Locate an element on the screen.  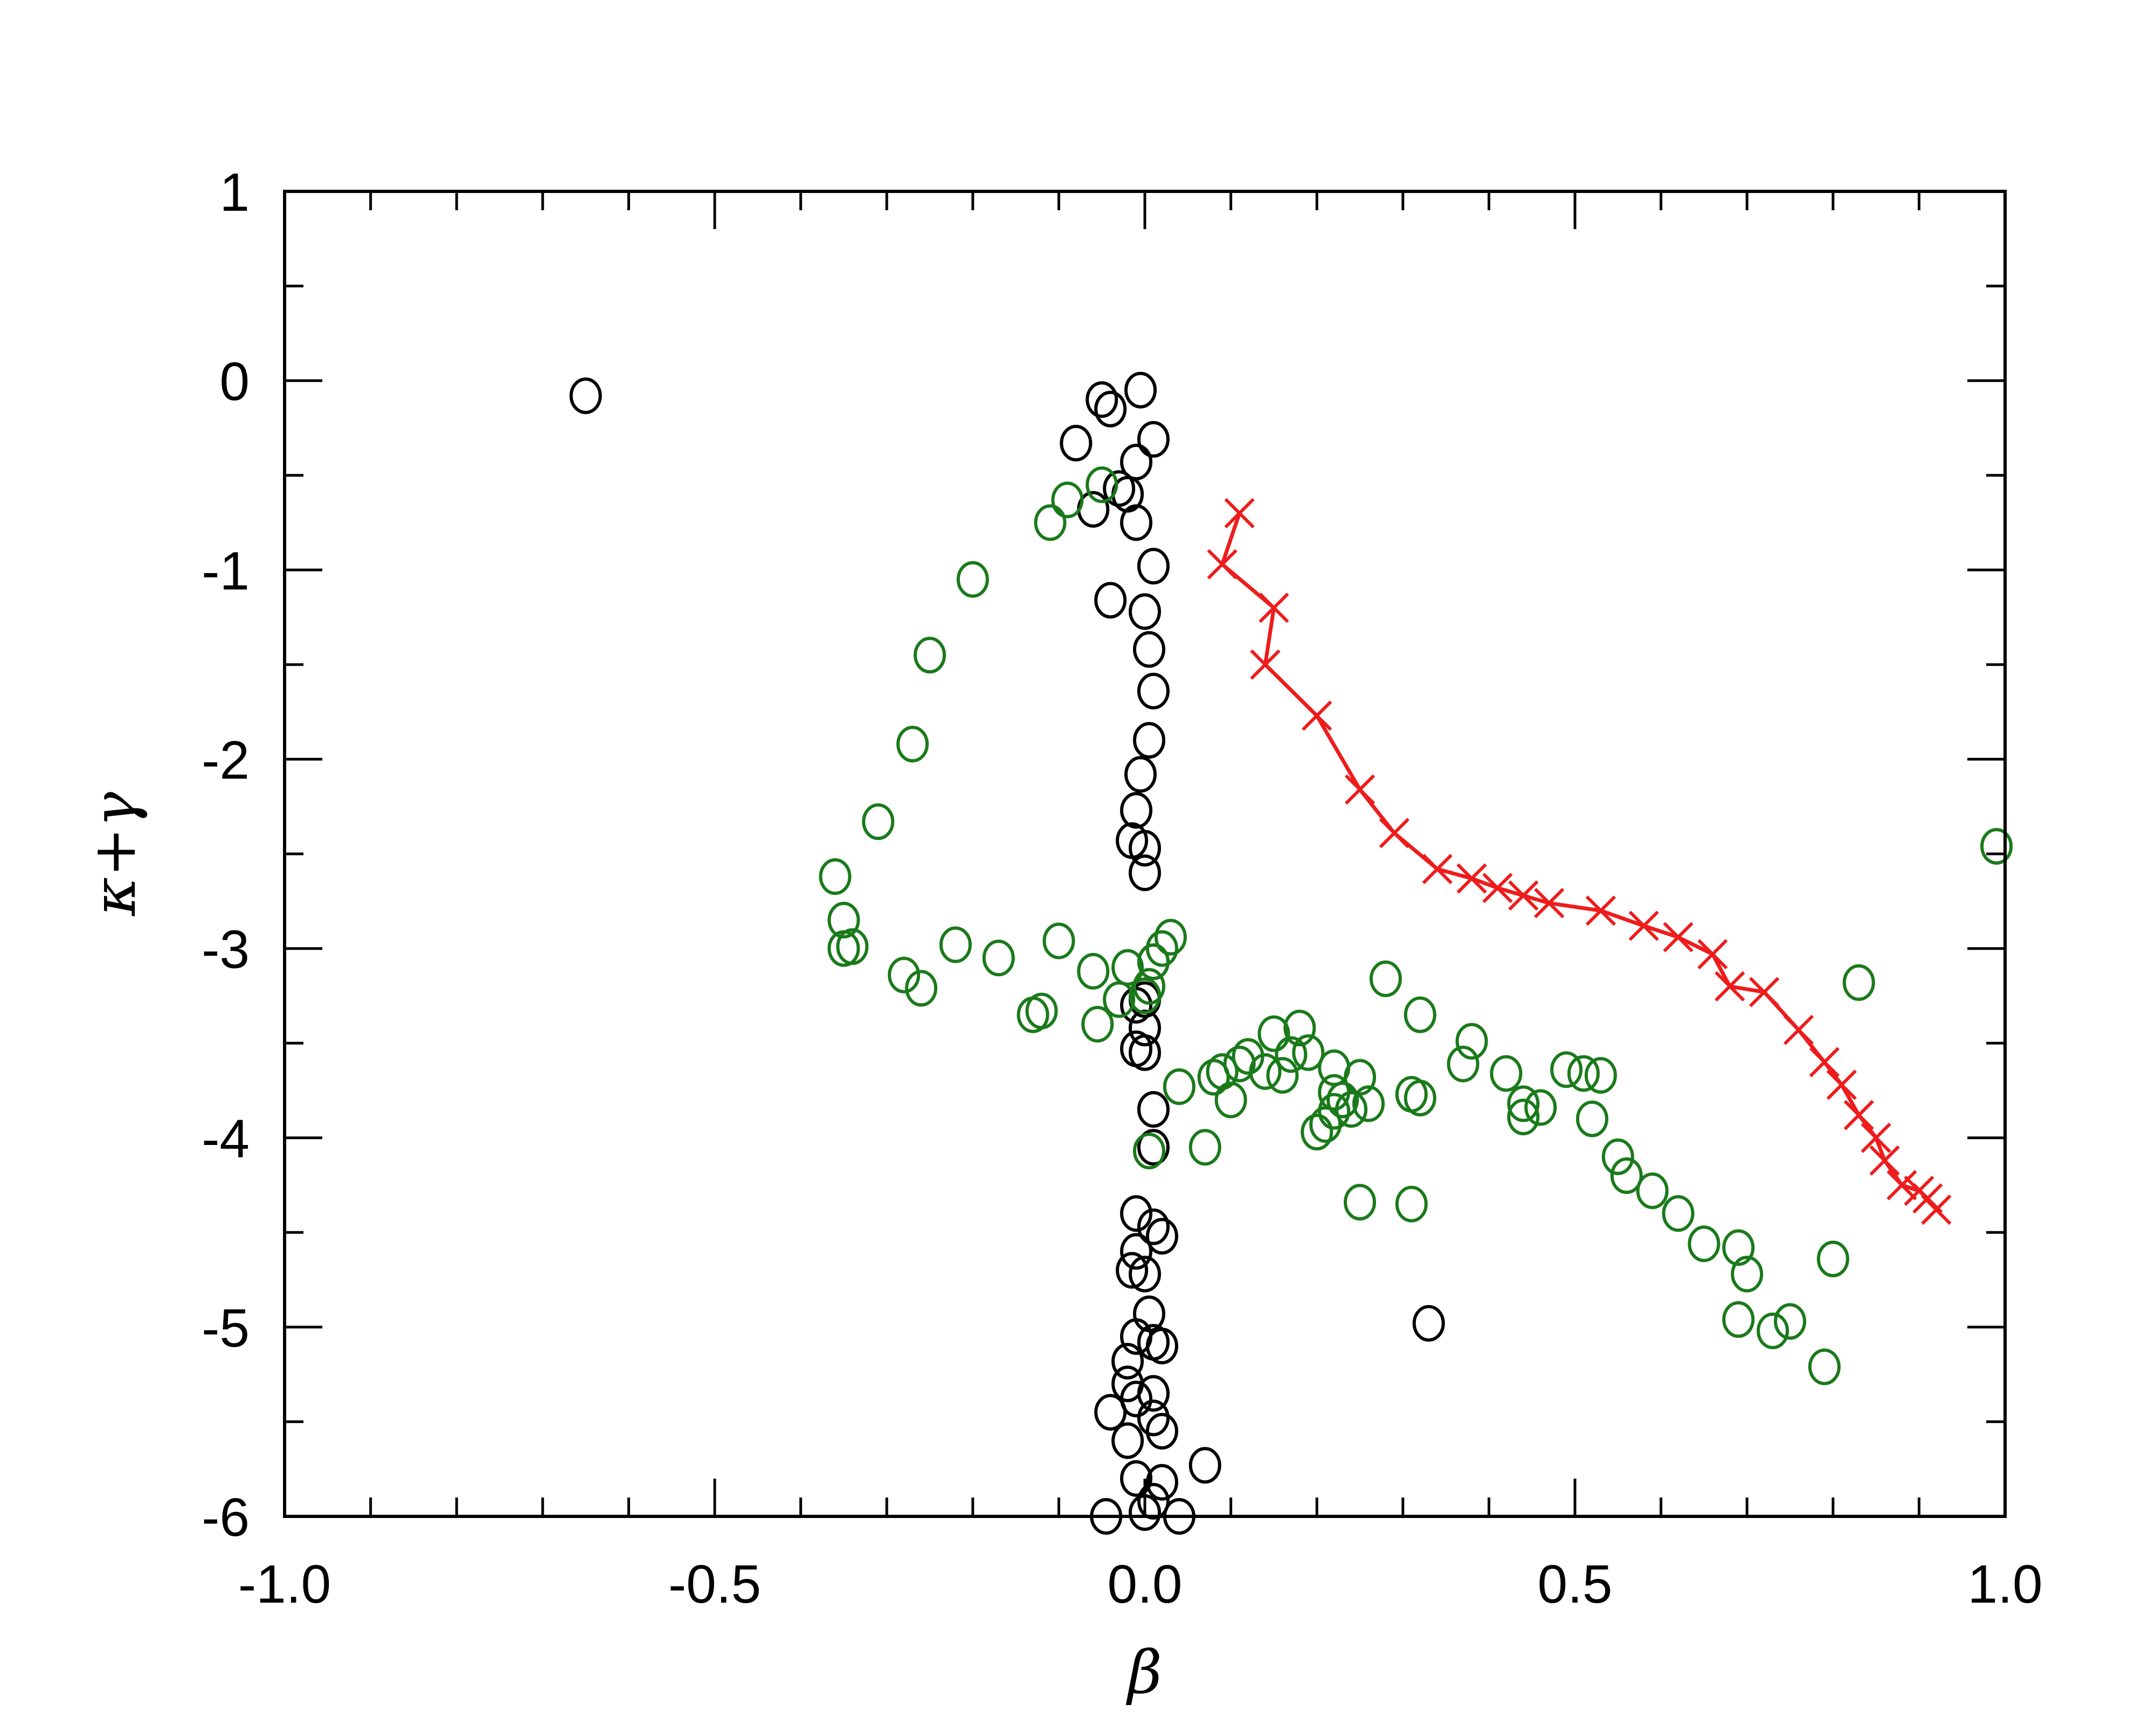
x-tick-label: -0.5 is located at coordinates (714, 1584).